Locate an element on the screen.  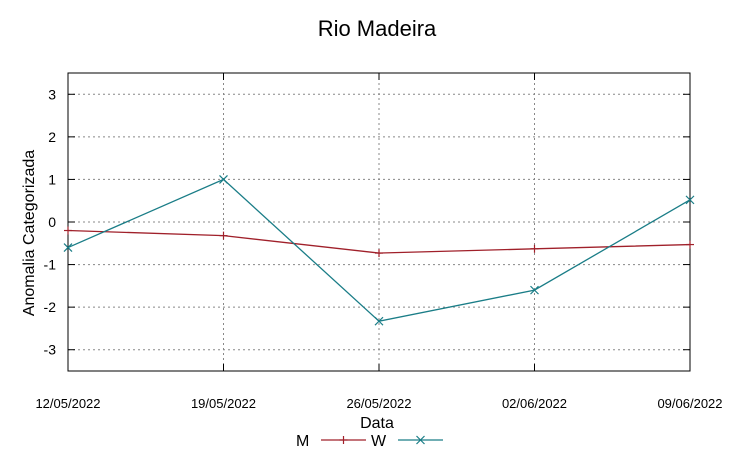
y-axis-label: Anomalia Categorizada is located at coordinates (29, 233).